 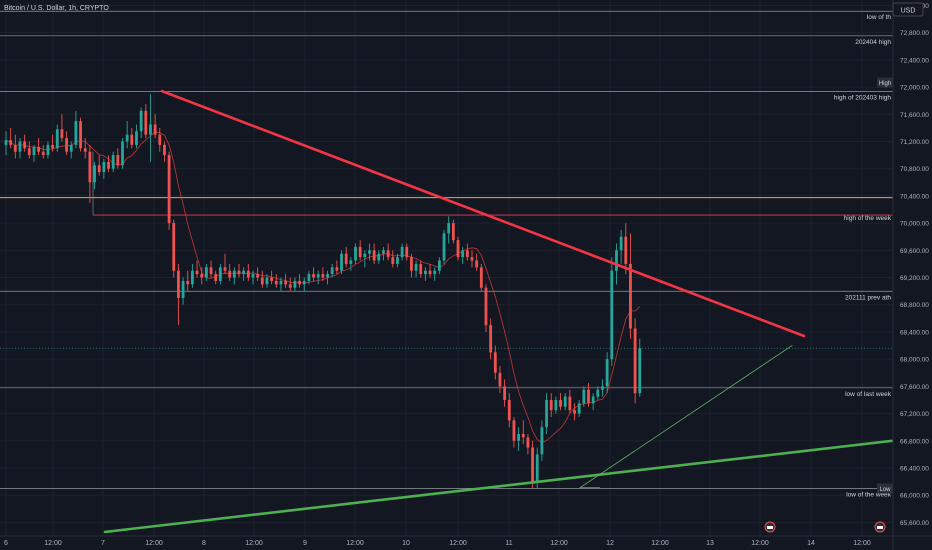 I want to click on level-label: high of the week, so click(x=868, y=218).